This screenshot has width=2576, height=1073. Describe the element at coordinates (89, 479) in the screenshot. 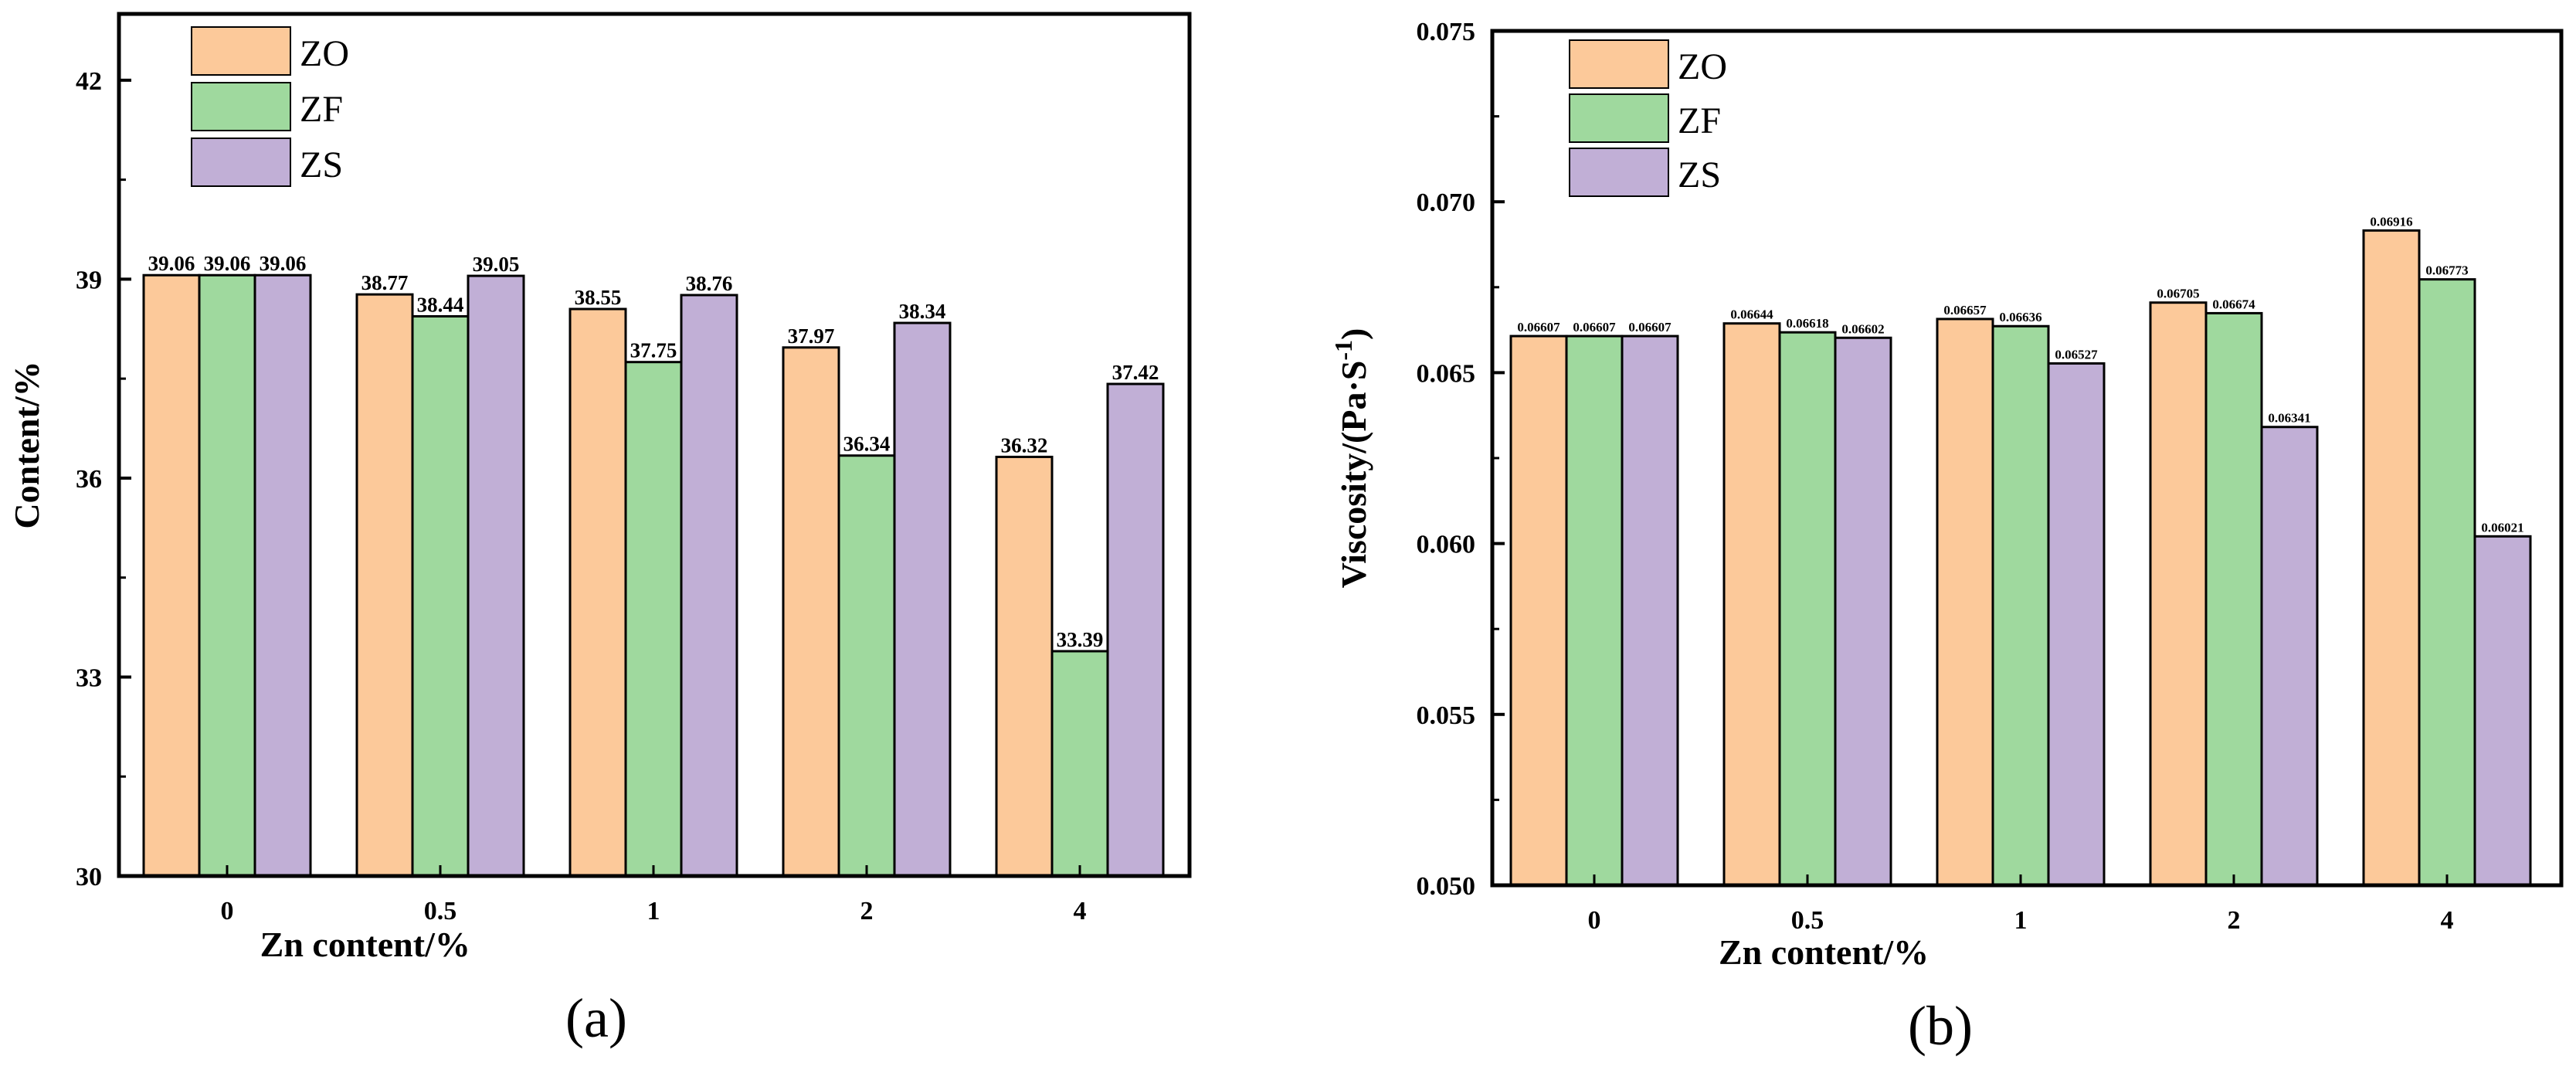

I see `y-tick-label: 36` at that location.